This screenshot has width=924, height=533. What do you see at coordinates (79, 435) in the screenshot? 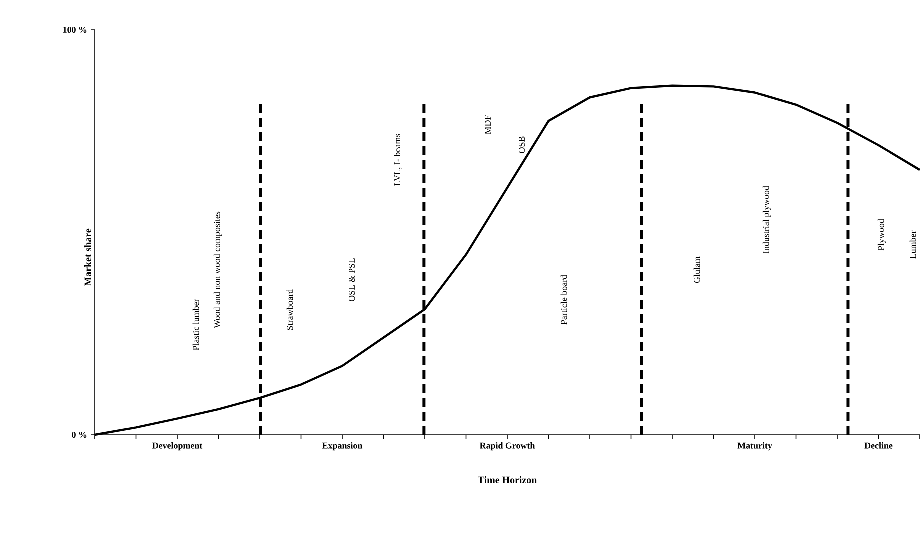
I see `y-tick-label: 0 %` at bounding box center [79, 435].